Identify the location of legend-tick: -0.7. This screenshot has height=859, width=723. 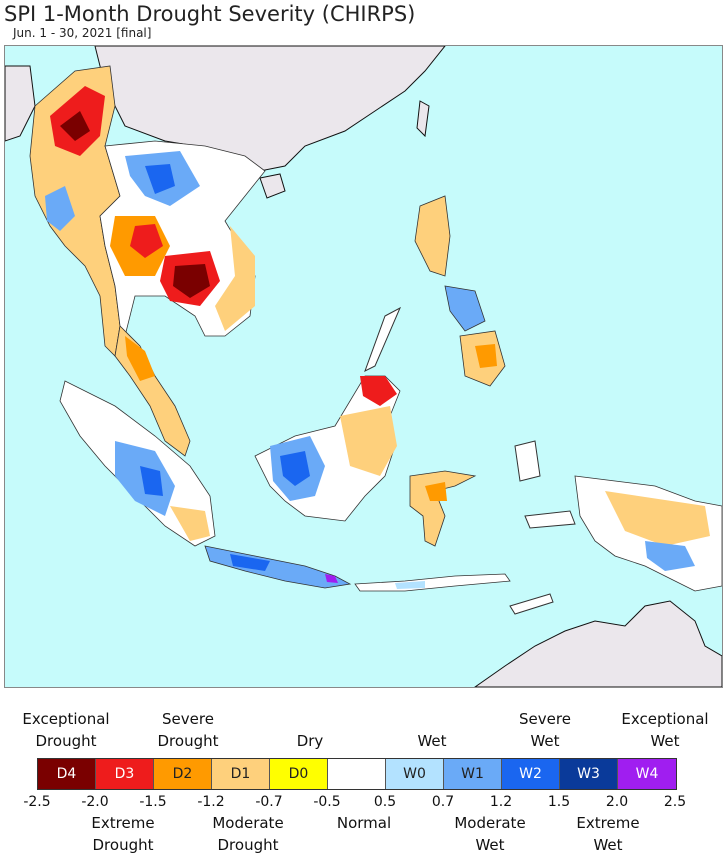
(269, 802).